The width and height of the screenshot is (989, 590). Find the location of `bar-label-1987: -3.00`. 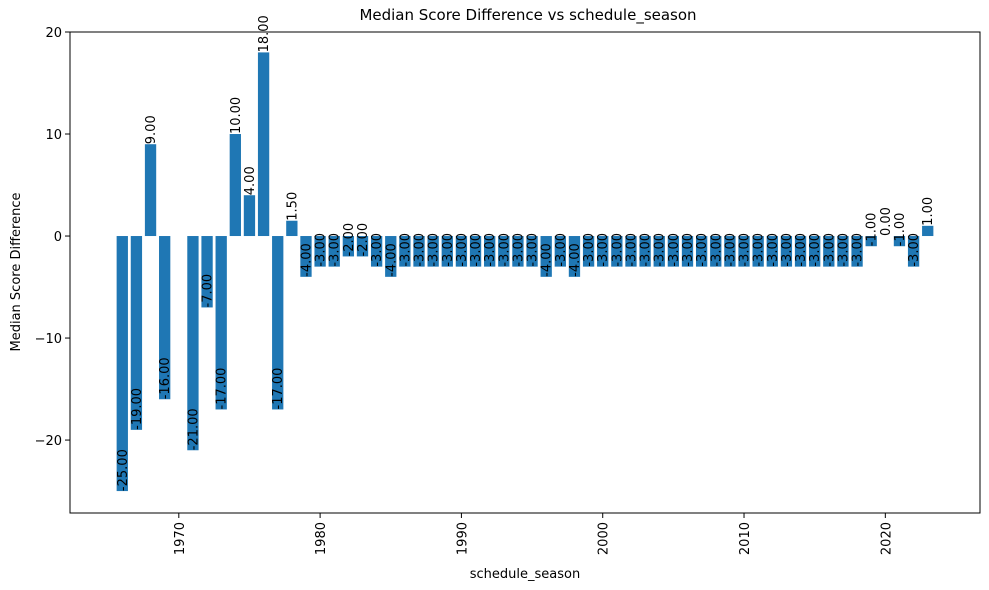

bar-label-1987: -3.00 is located at coordinates (420, 250).